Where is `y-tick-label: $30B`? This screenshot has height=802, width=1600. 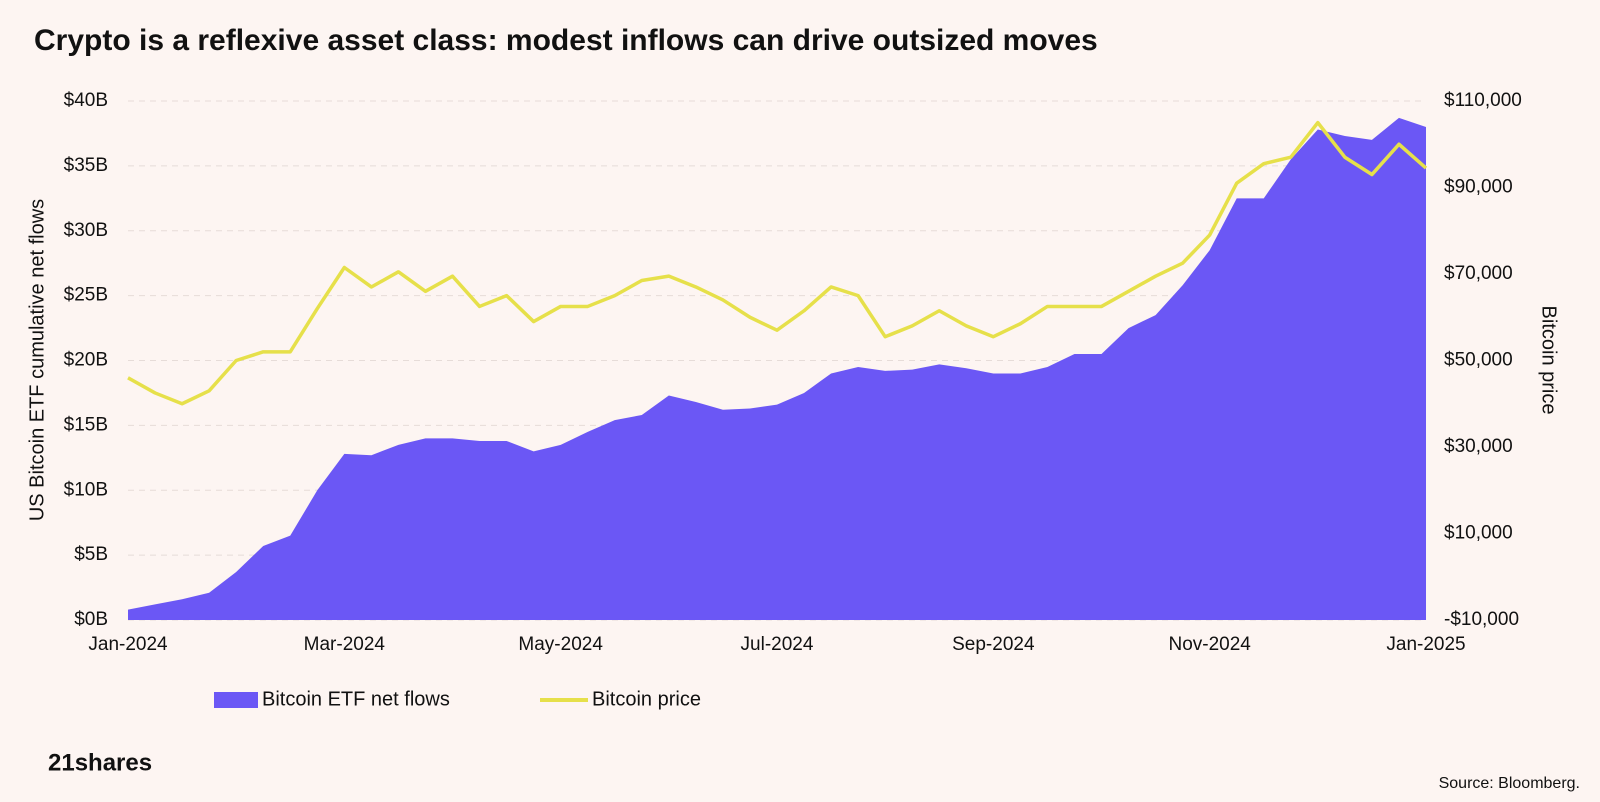 y-tick-label: $30B is located at coordinates (86, 230).